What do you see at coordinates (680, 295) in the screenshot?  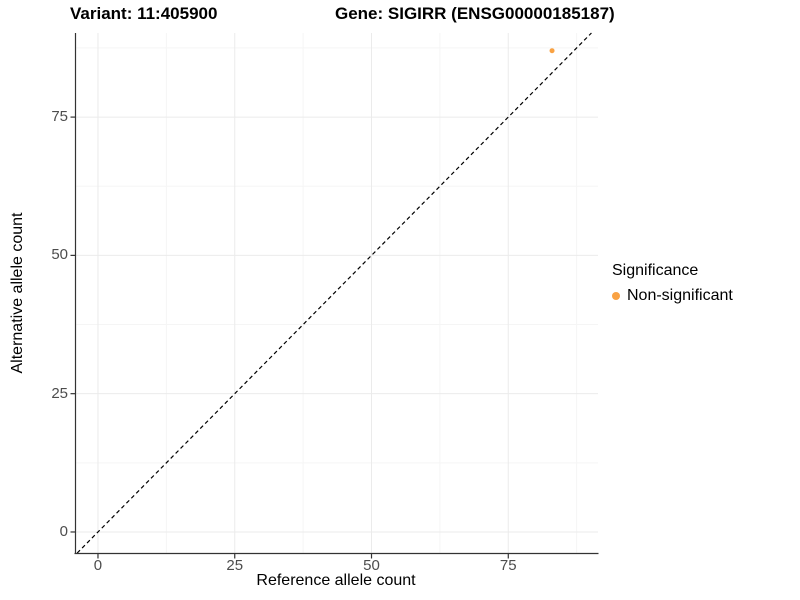 I see `legend-item-label: Non-significant` at bounding box center [680, 295].